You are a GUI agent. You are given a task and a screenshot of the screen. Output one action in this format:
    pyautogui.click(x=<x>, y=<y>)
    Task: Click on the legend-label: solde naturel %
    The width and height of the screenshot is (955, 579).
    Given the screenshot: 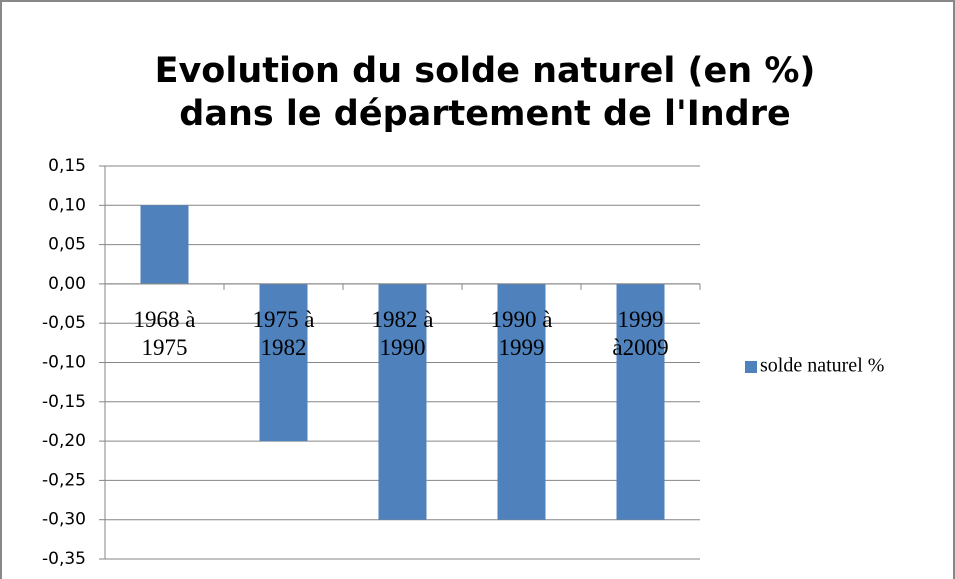 What is the action you would take?
    pyautogui.click(x=822, y=366)
    